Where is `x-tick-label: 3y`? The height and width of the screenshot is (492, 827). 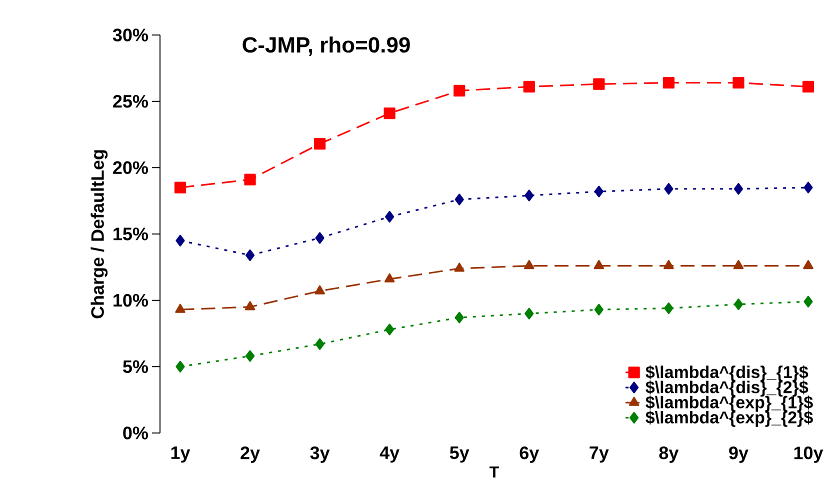 x-tick-label: 3y is located at coordinates (320, 454).